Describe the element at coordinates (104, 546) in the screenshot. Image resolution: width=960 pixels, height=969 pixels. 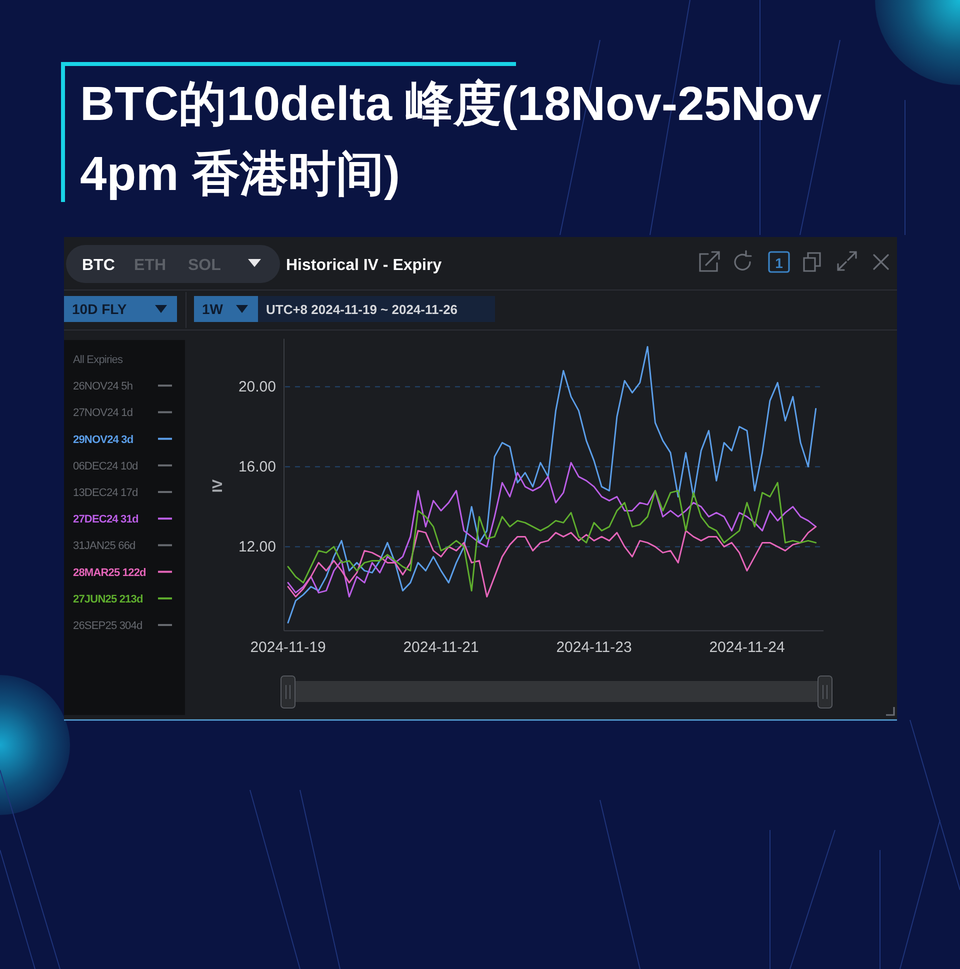
I see `legend-label: 31JAN25 66d` at that location.